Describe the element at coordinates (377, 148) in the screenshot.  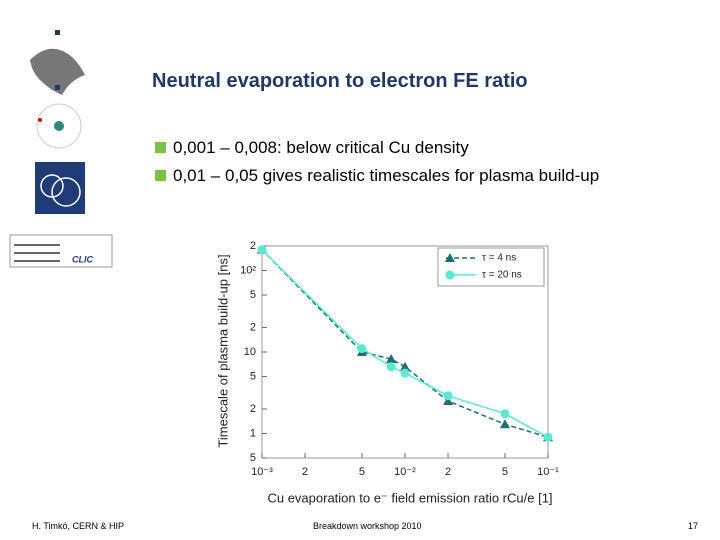
I see `bullet: 0,001 – 0,008: below critical Cu density` at that location.